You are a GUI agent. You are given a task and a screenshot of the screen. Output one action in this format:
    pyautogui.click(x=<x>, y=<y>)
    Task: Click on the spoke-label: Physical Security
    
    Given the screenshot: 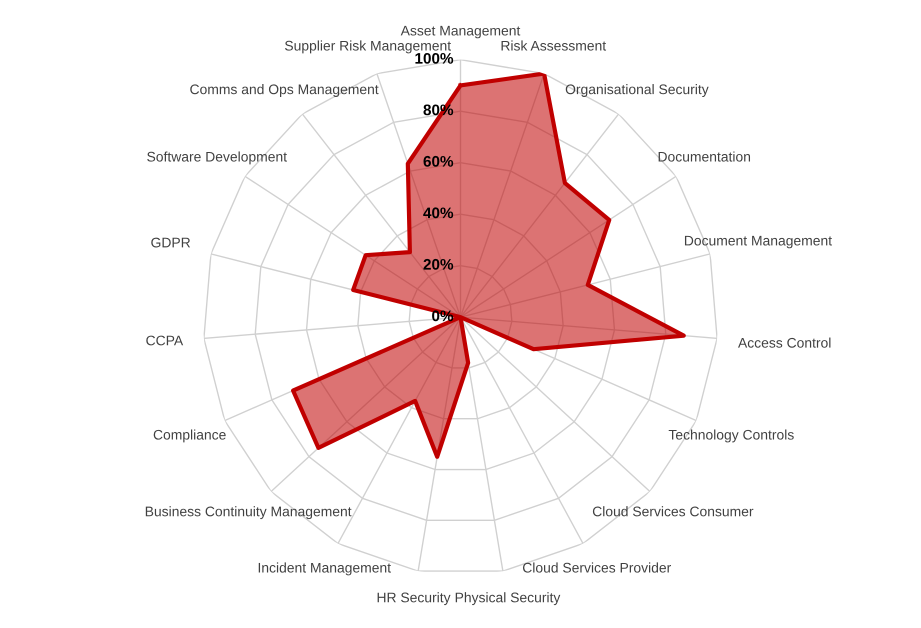 What is the action you would take?
    pyautogui.click(x=508, y=599)
    